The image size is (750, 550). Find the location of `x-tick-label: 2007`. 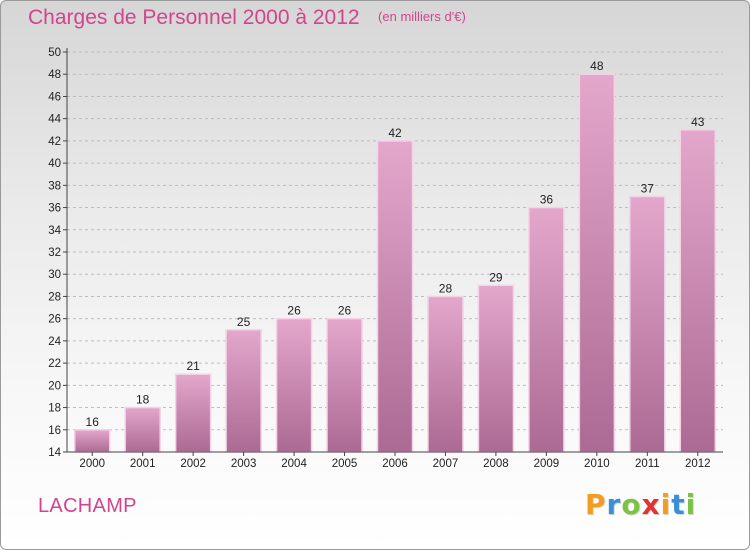

x-tick-label: 2007 is located at coordinates (446, 464).